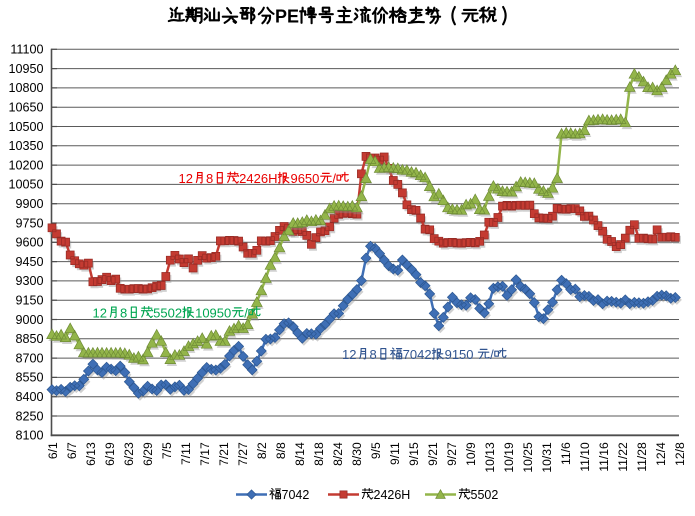 This screenshot has width=695, height=516. Describe the element at coordinates (29, 204) in the screenshot. I see `svg-text: 9900` at that location.